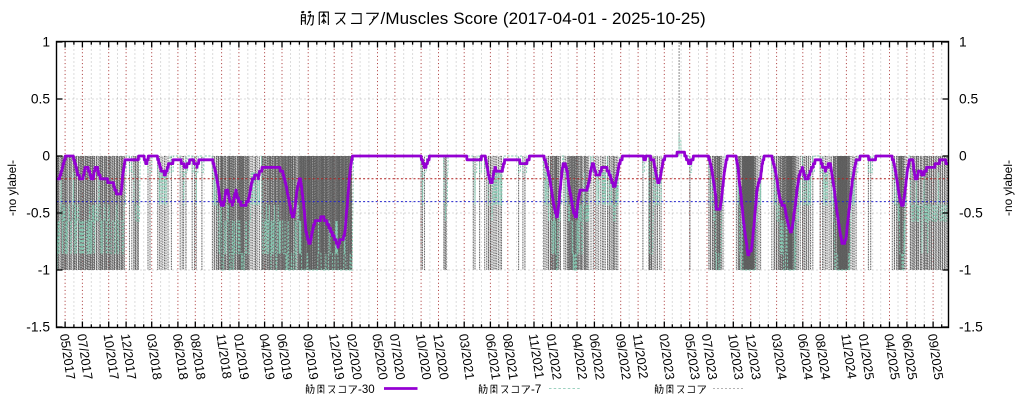 The image size is (1024, 405). What do you see at coordinates (311, 357) in the screenshot?
I see `svg-text: 09/2019` at bounding box center [311, 357].